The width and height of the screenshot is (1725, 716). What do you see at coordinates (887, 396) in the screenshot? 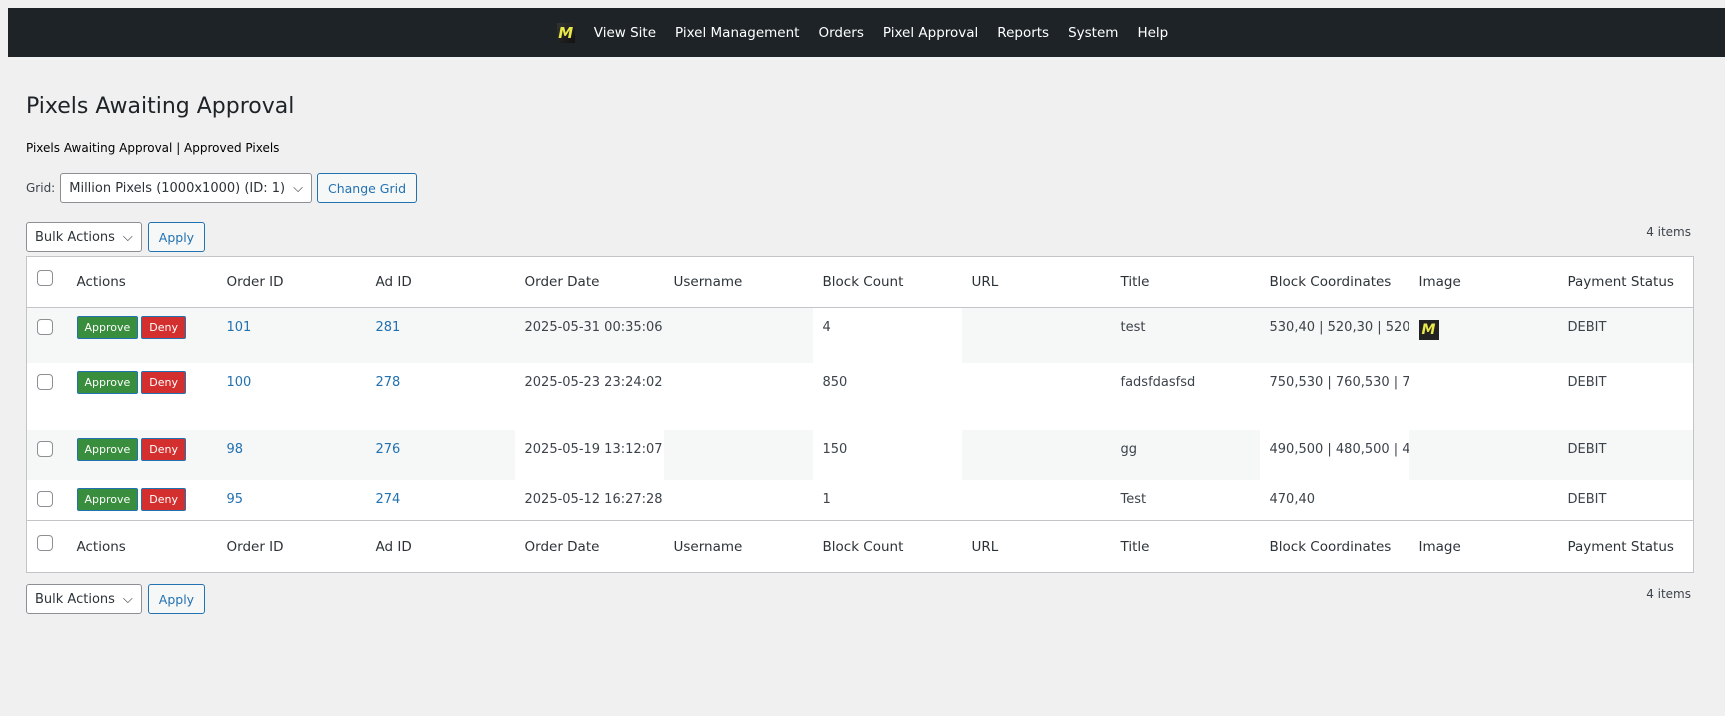
I see `table-cell: 850` at bounding box center [887, 396].